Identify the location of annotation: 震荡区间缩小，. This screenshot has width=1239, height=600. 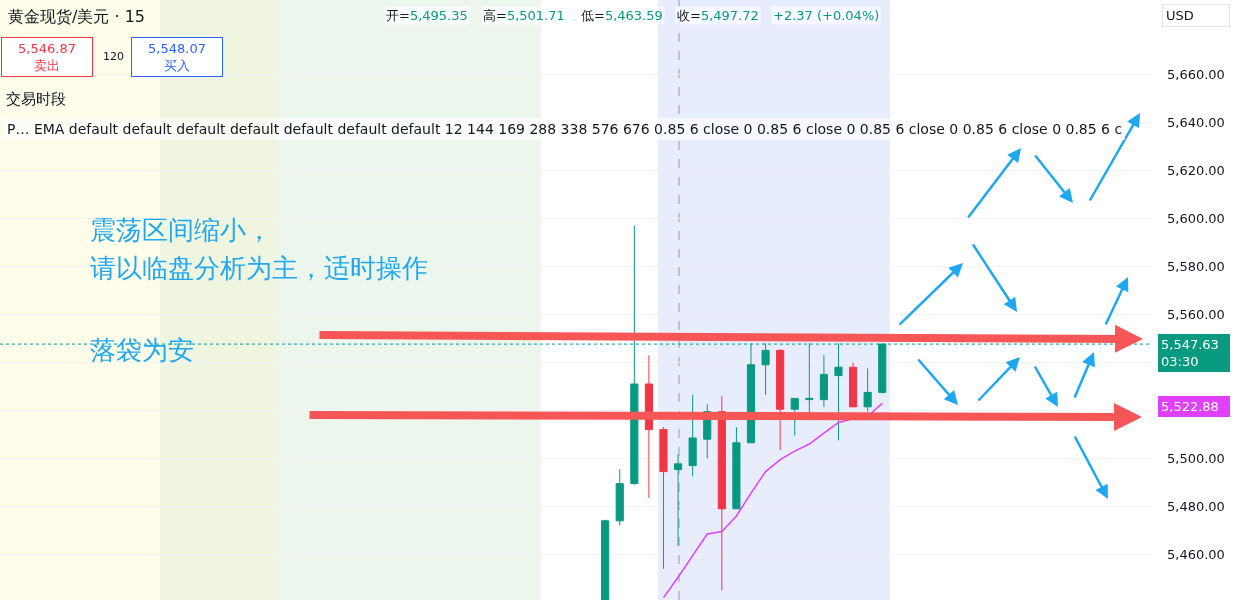
(181, 230).